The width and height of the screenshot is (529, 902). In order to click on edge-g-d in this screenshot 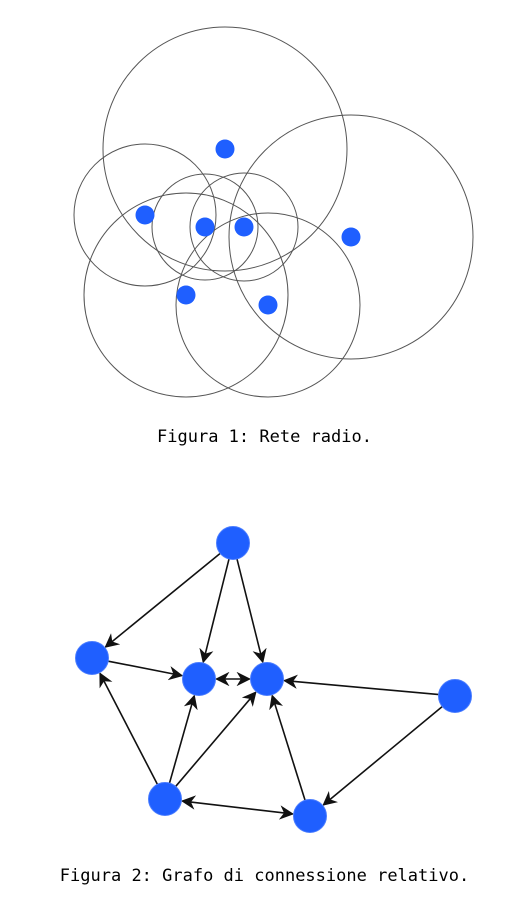, I will do `click(288, 748)`.